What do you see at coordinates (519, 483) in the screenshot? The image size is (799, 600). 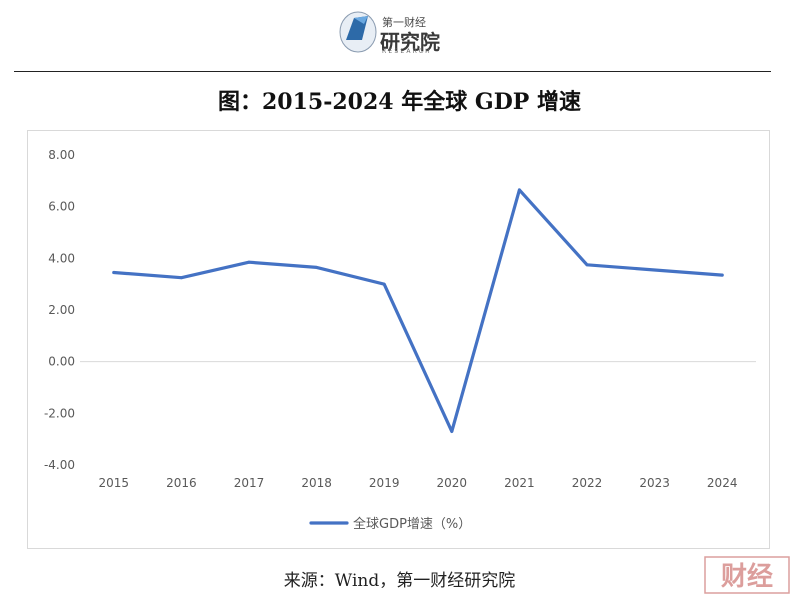 I see `x-tick-label: 2021` at bounding box center [519, 483].